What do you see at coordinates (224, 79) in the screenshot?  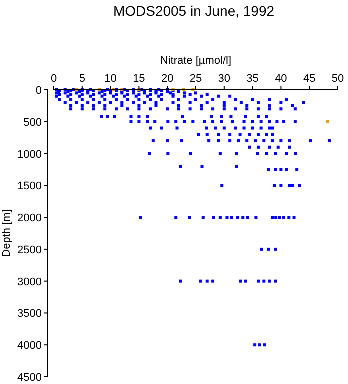 I see `x-tick-label: 30` at bounding box center [224, 79].